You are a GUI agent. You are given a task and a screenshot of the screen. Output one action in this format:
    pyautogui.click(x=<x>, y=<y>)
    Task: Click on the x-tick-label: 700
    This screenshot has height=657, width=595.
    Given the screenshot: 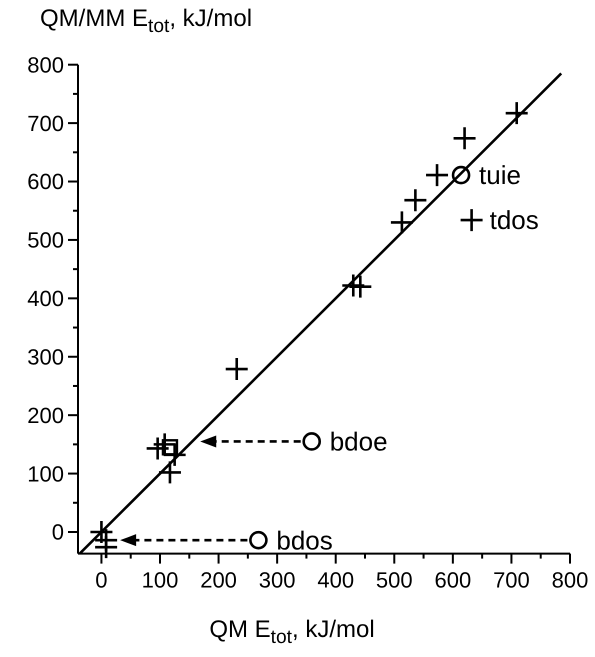 What is the action you would take?
    pyautogui.click(x=511, y=580)
    